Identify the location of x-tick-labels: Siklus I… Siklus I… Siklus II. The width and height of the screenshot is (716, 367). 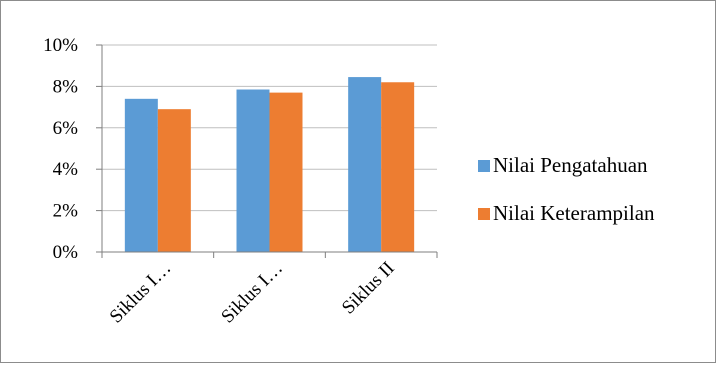
(252, 293).